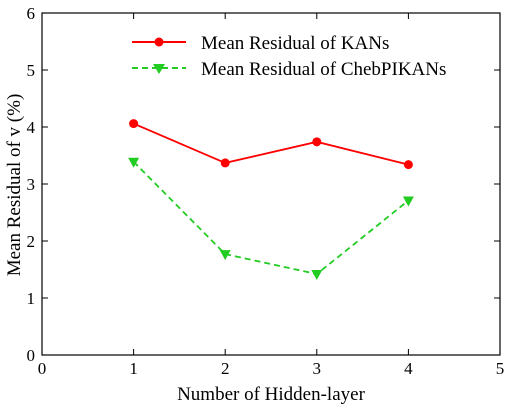 Image resolution: width=512 pixels, height=409 pixels. Describe the element at coordinates (31, 298) in the screenshot. I see `y-tick-label: 1` at that location.